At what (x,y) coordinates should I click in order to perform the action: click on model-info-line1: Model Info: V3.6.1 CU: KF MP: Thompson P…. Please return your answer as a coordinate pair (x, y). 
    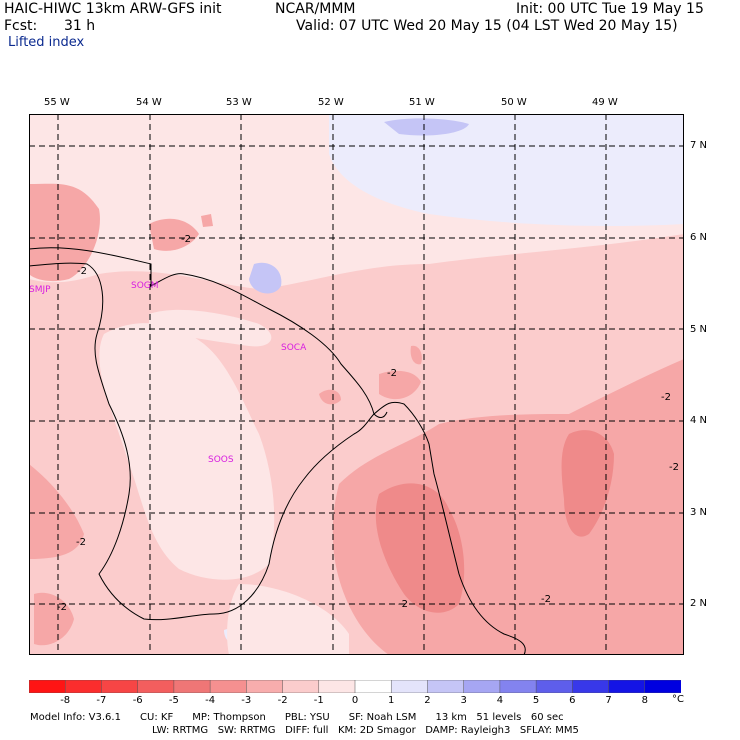
    Looking at the image, I should click on (297, 717).